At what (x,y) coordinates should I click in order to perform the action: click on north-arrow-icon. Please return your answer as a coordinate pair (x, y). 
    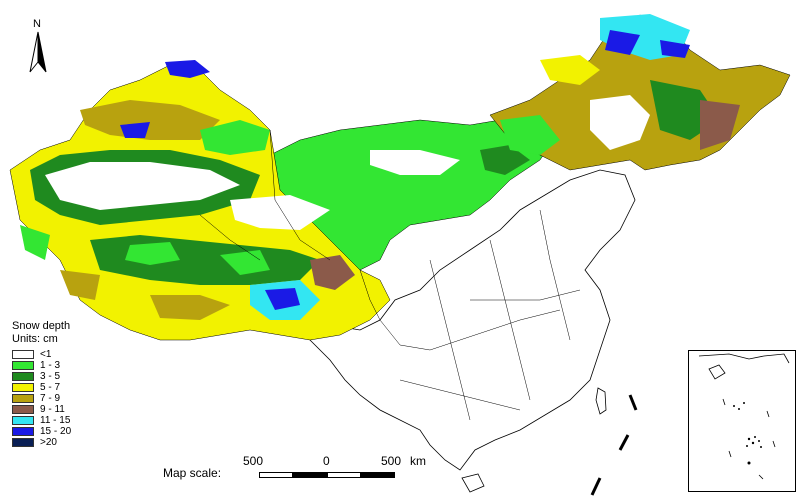
    Looking at the image, I should click on (38, 52).